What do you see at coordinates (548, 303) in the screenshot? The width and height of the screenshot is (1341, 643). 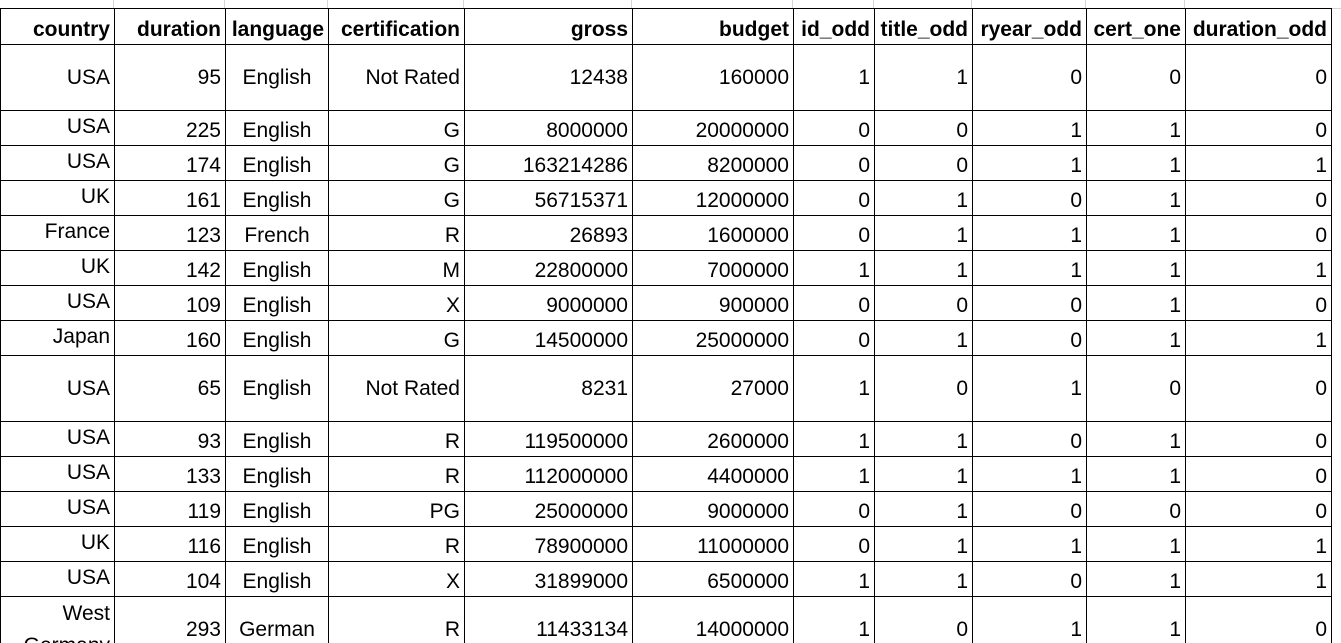 I see `cell-gross: 9000000` at bounding box center [548, 303].